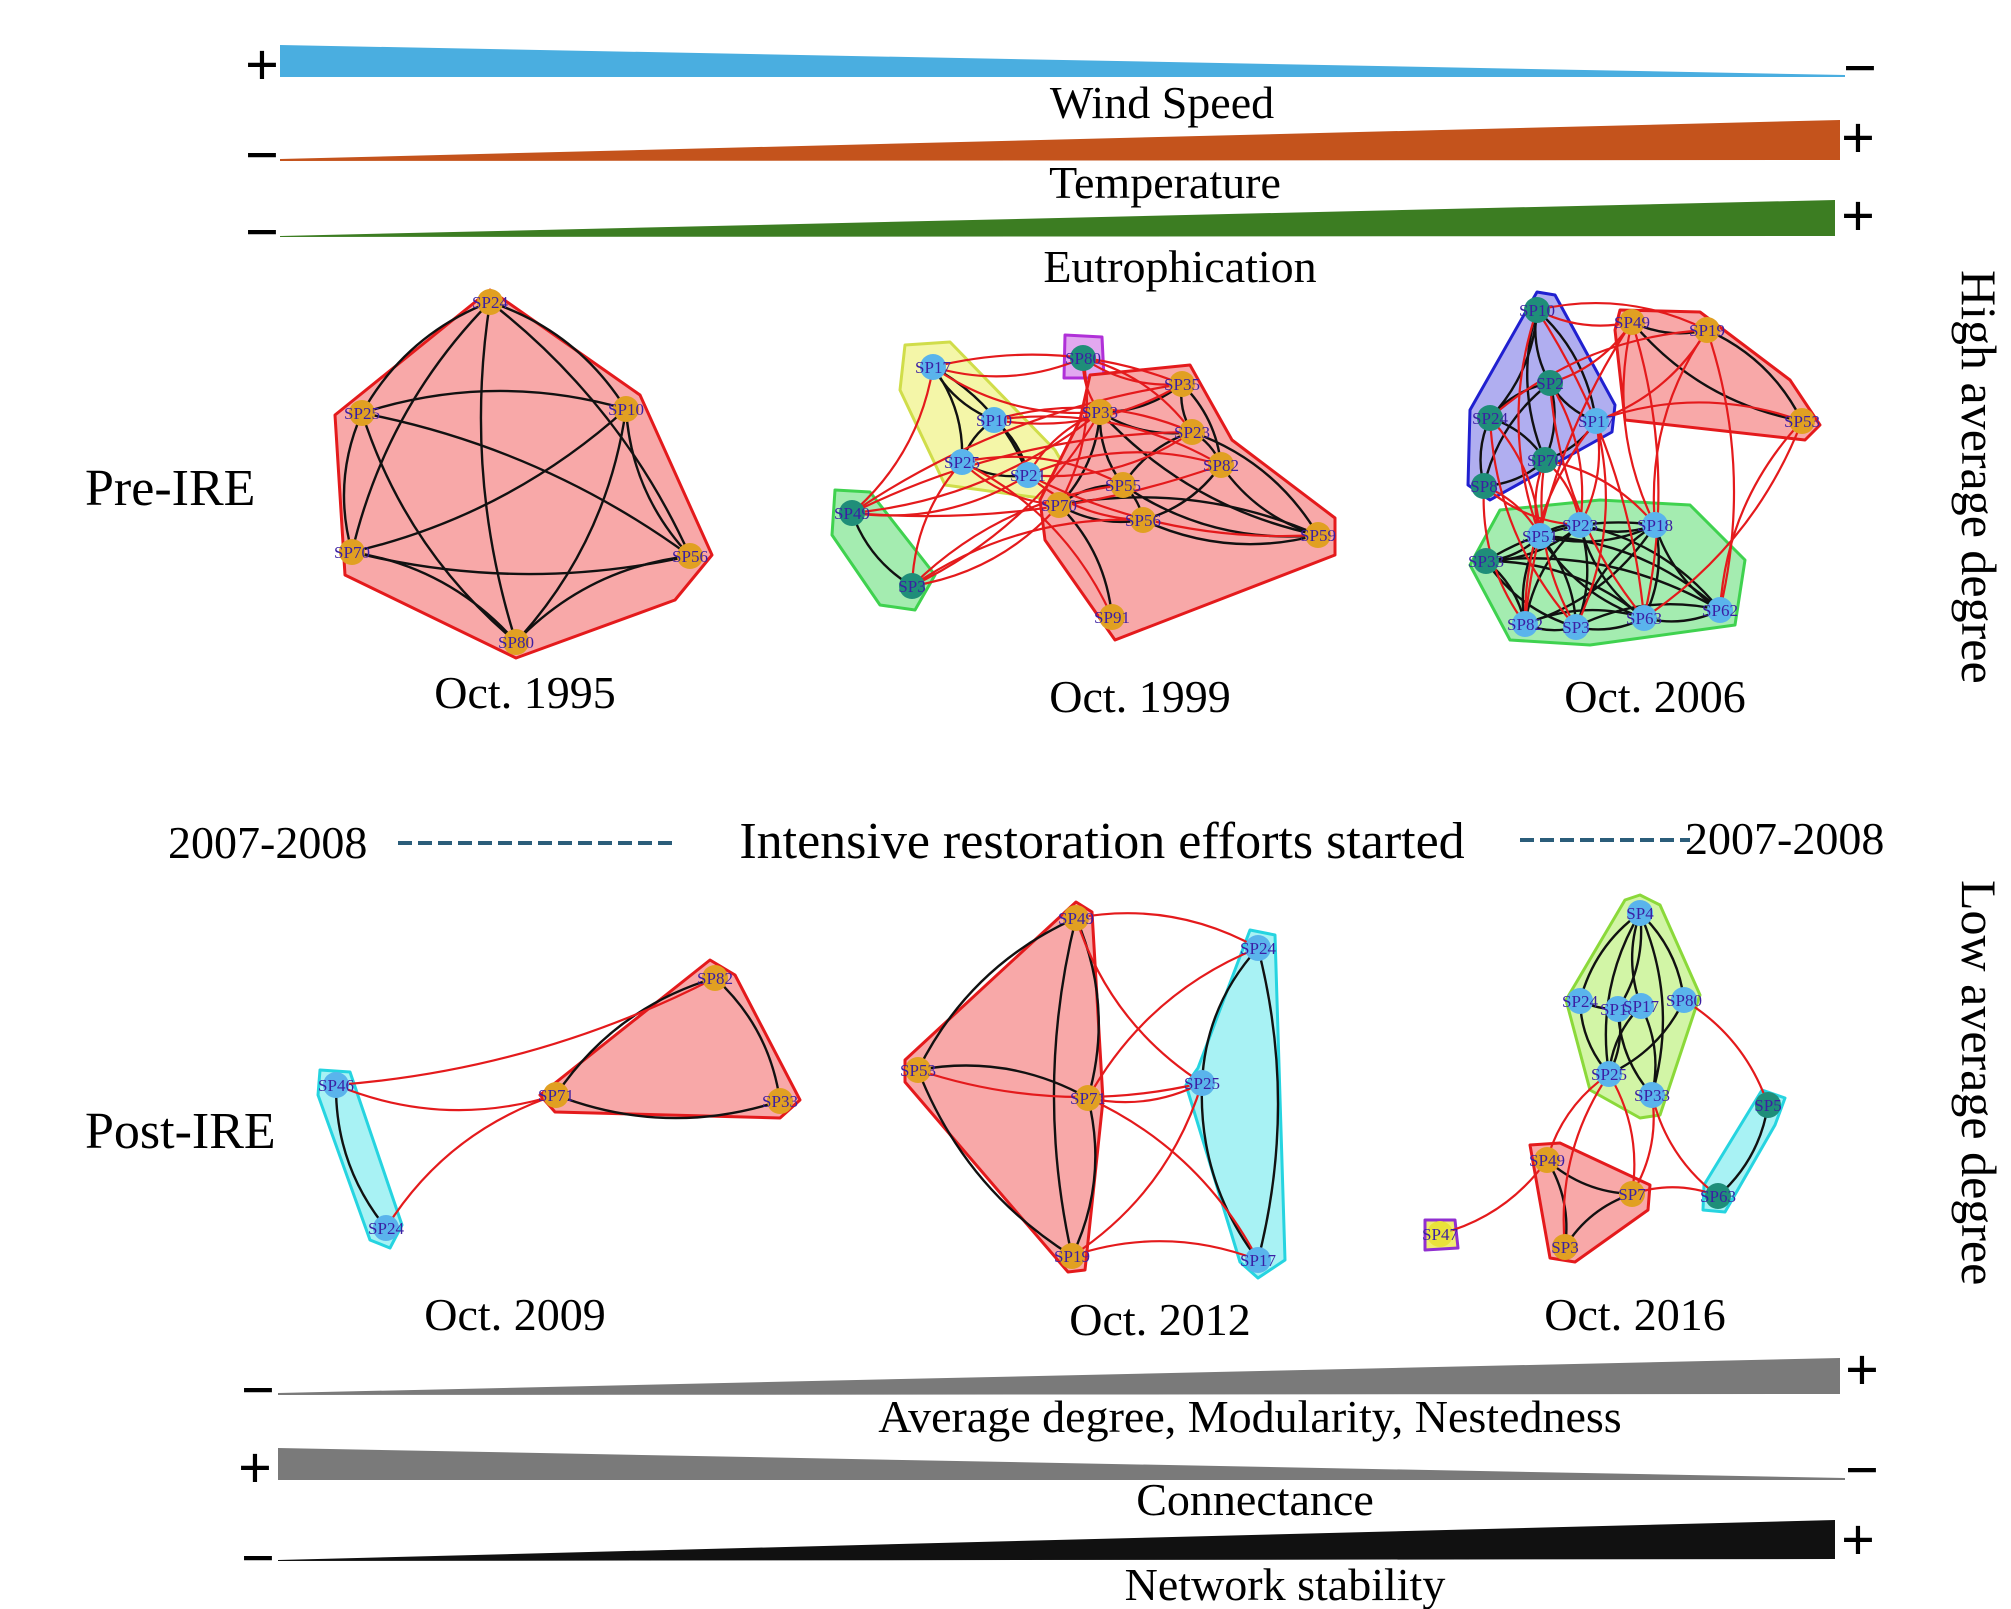 The width and height of the screenshot is (2011, 1609). I want to click on edge-2009-sp71-sp82, so click(635, 1036).